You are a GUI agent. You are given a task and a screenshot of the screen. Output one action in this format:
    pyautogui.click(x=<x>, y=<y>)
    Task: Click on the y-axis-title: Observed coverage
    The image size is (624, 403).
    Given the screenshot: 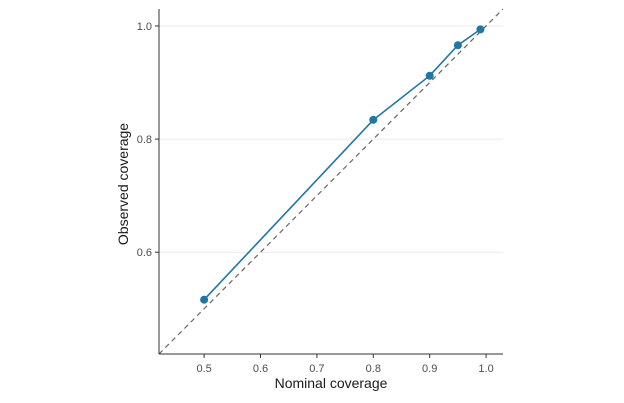 What is the action you would take?
    pyautogui.click(x=123, y=184)
    